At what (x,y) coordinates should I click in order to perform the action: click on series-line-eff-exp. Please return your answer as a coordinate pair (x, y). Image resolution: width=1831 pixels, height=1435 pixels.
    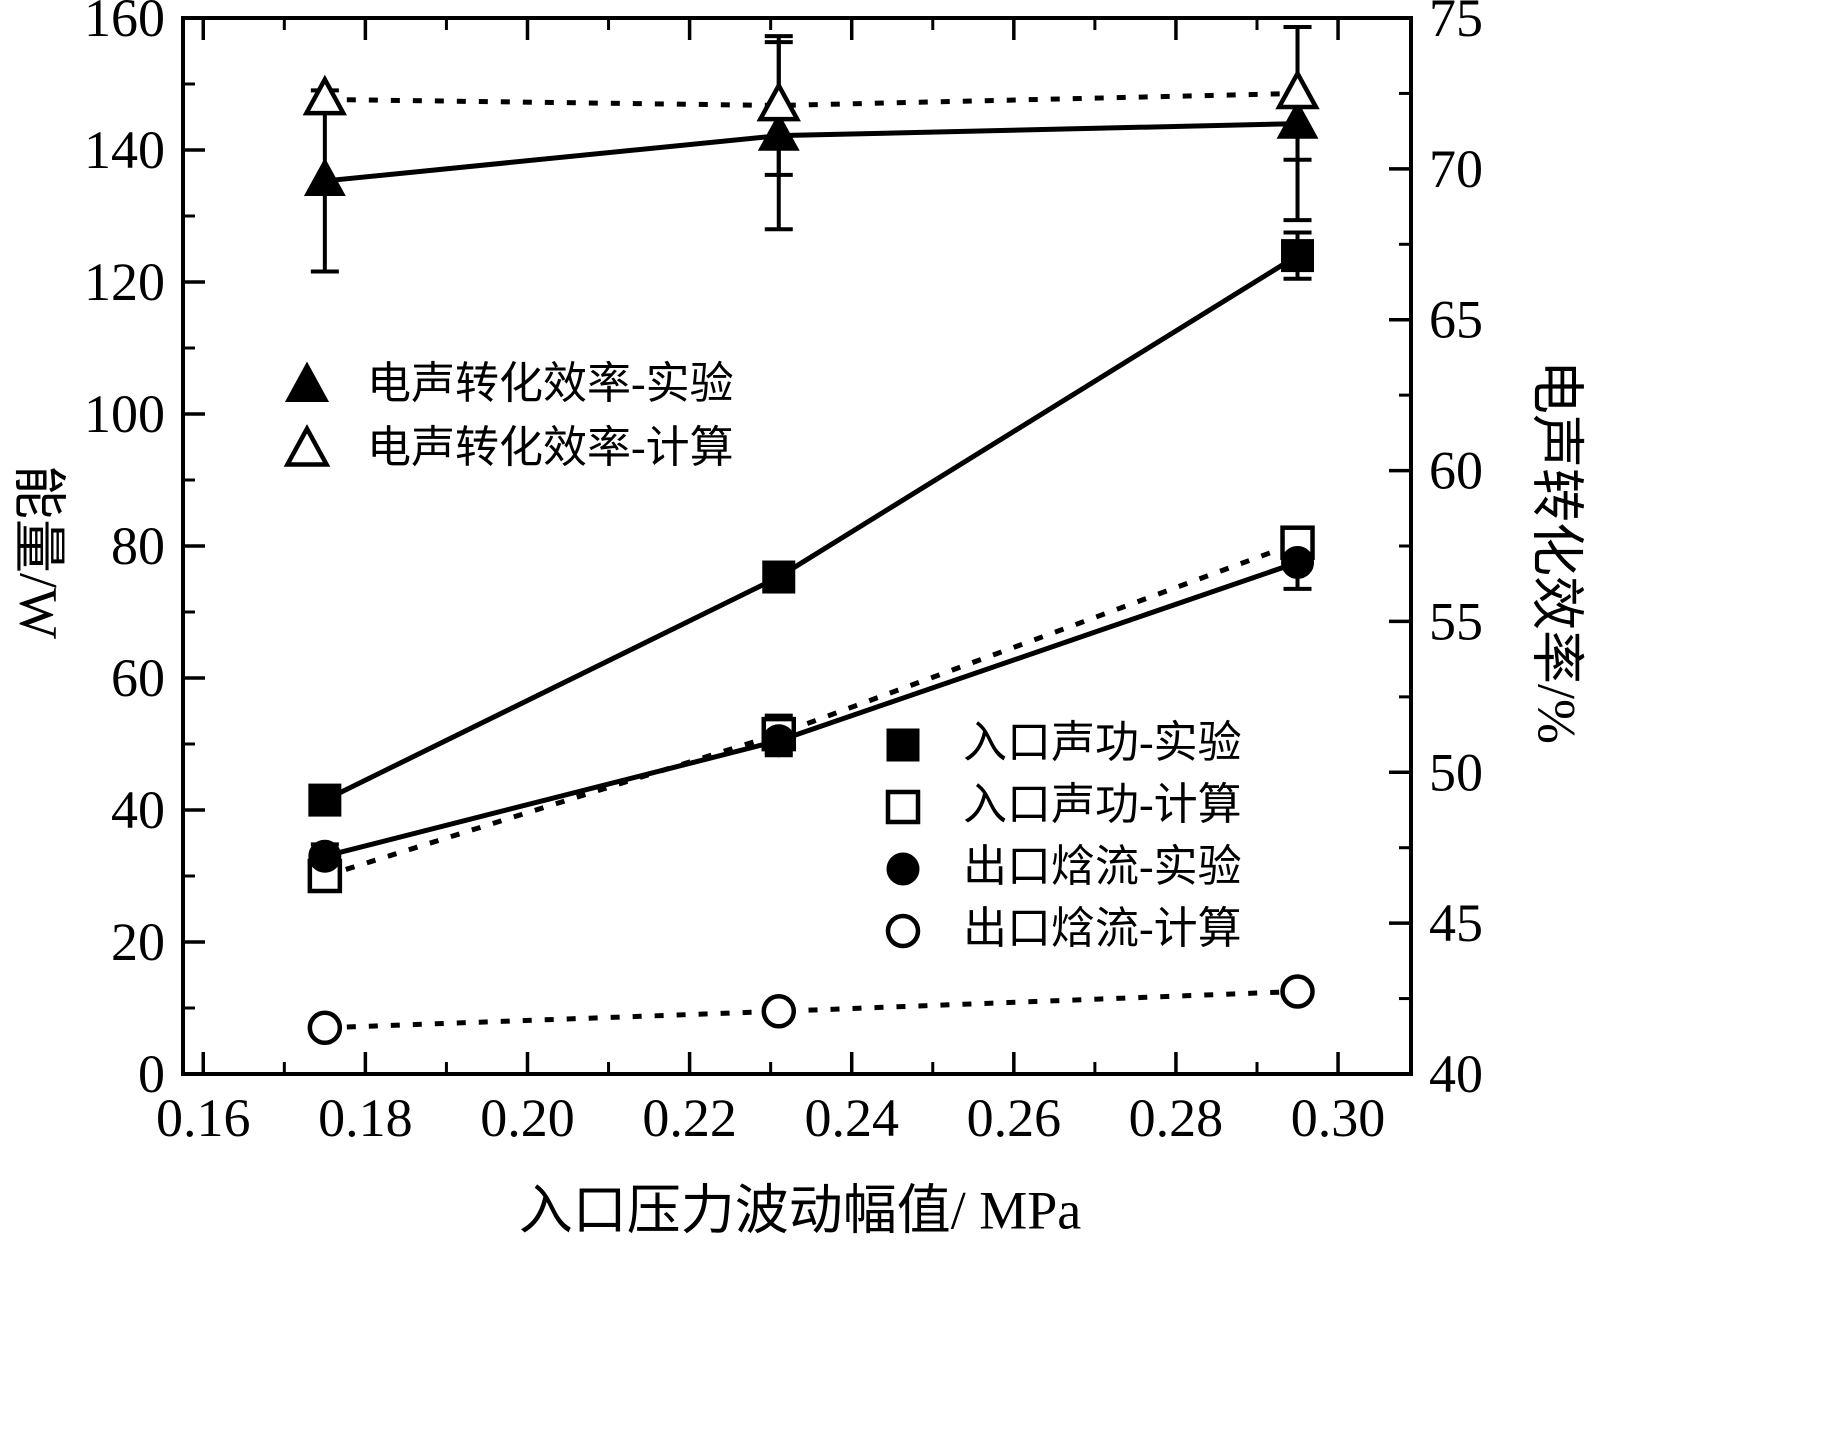
    Looking at the image, I should click on (811, 152).